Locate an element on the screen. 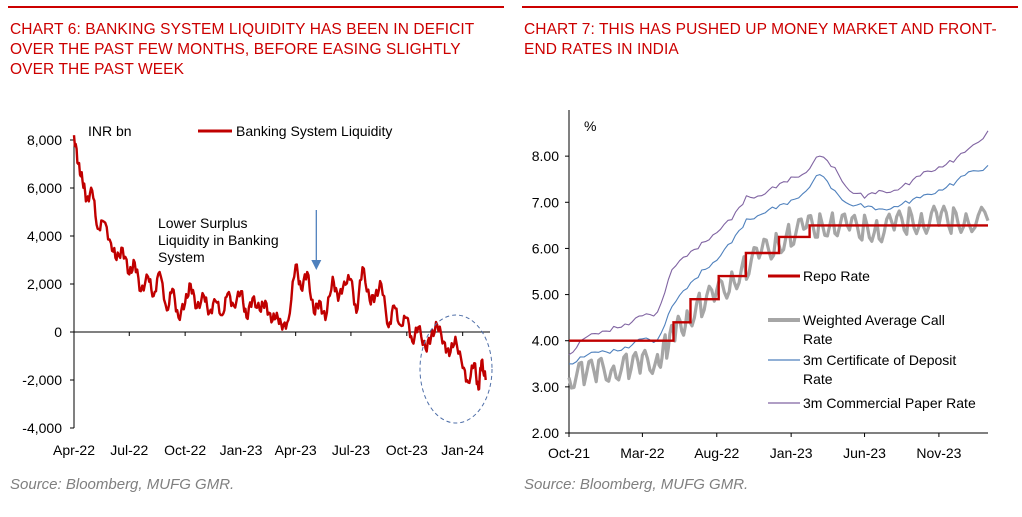  x-tick-label: Oct-21 is located at coordinates (569, 453).